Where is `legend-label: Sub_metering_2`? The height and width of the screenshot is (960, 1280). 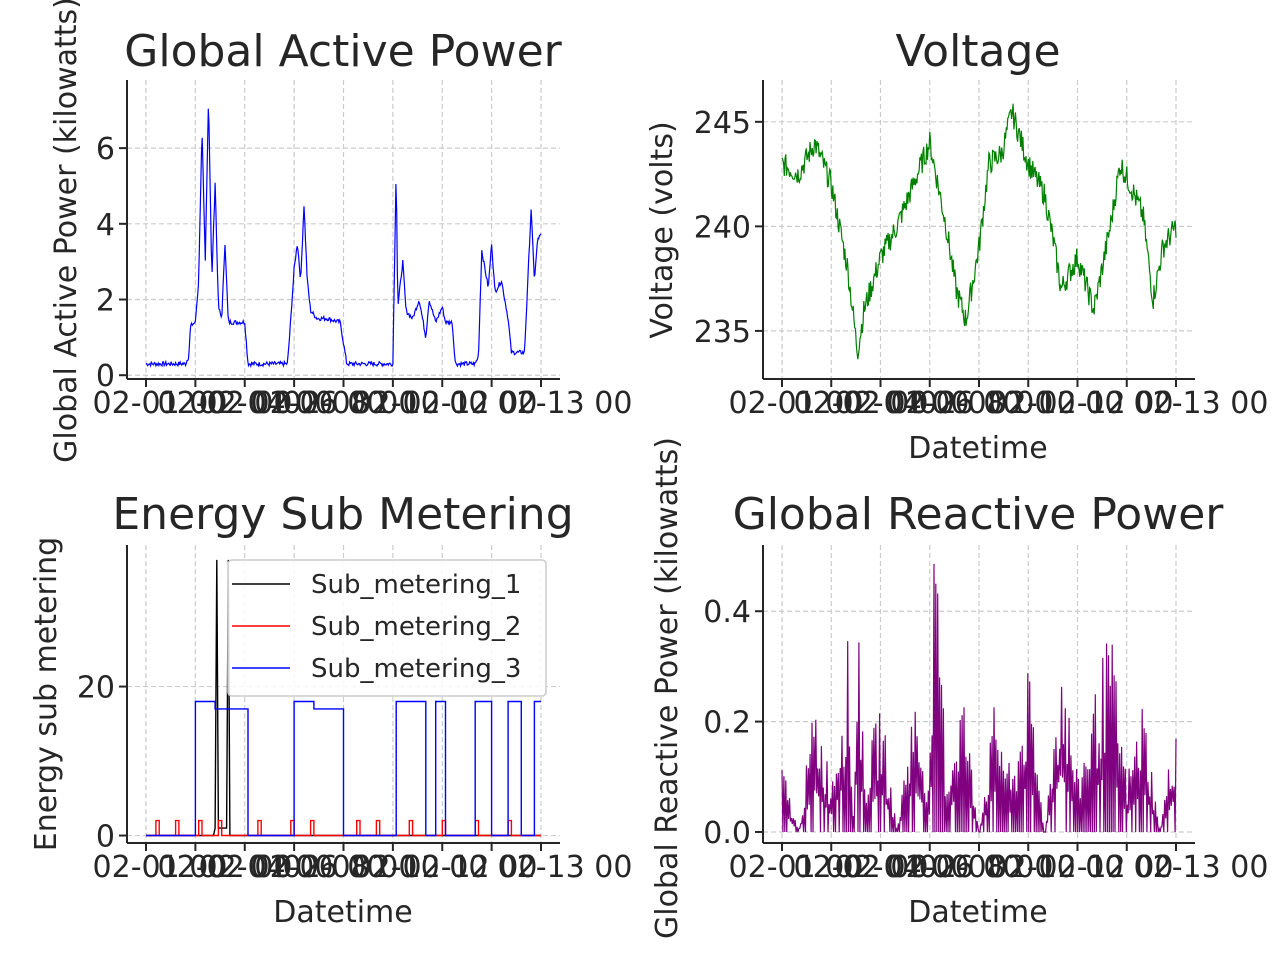 legend-label: Sub_metering_2 is located at coordinates (416, 627).